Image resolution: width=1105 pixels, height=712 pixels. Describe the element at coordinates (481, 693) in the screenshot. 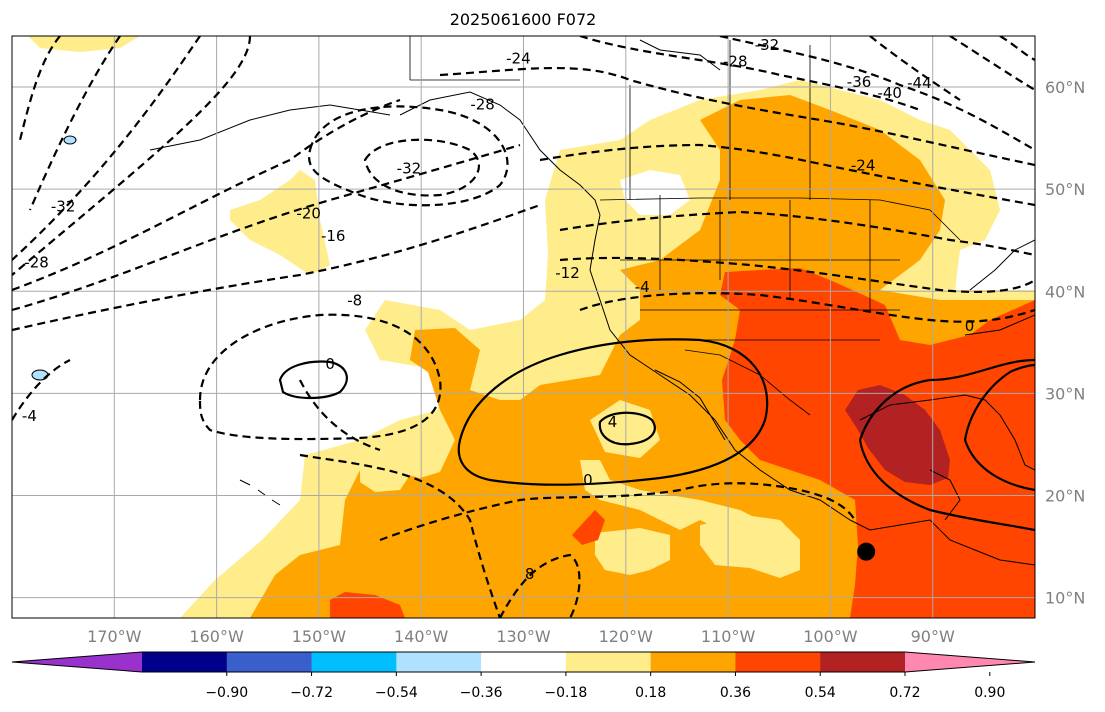

I see `colorbar-tick-label: −0.36` at that location.